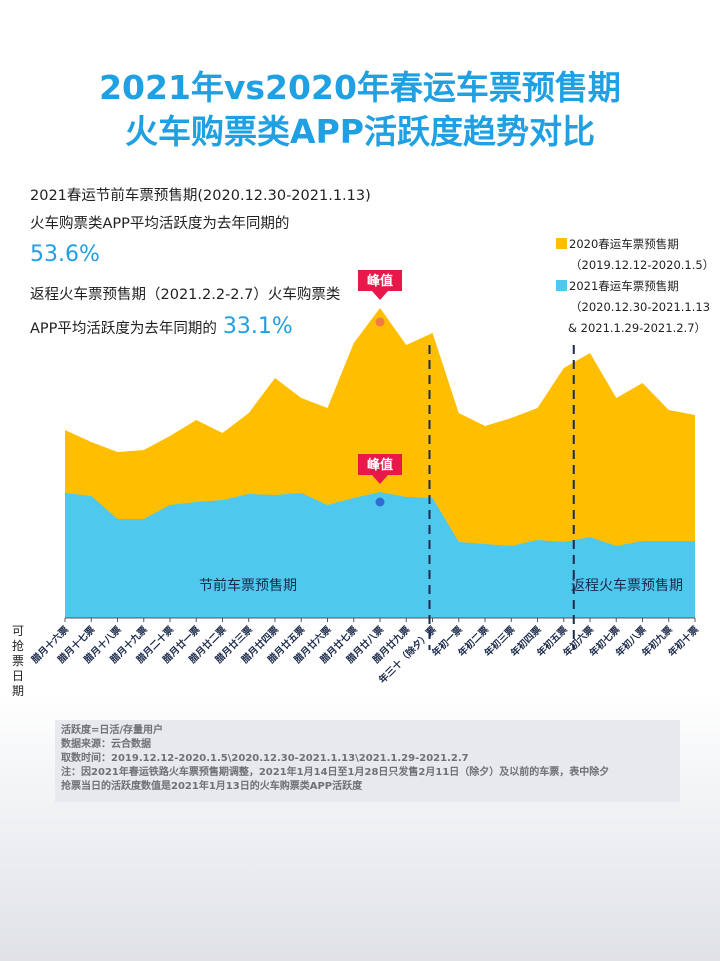 This screenshot has height=961, width=720. Describe the element at coordinates (17, 661) in the screenshot. I see `y-axis-label: 可抢票日期` at that location.